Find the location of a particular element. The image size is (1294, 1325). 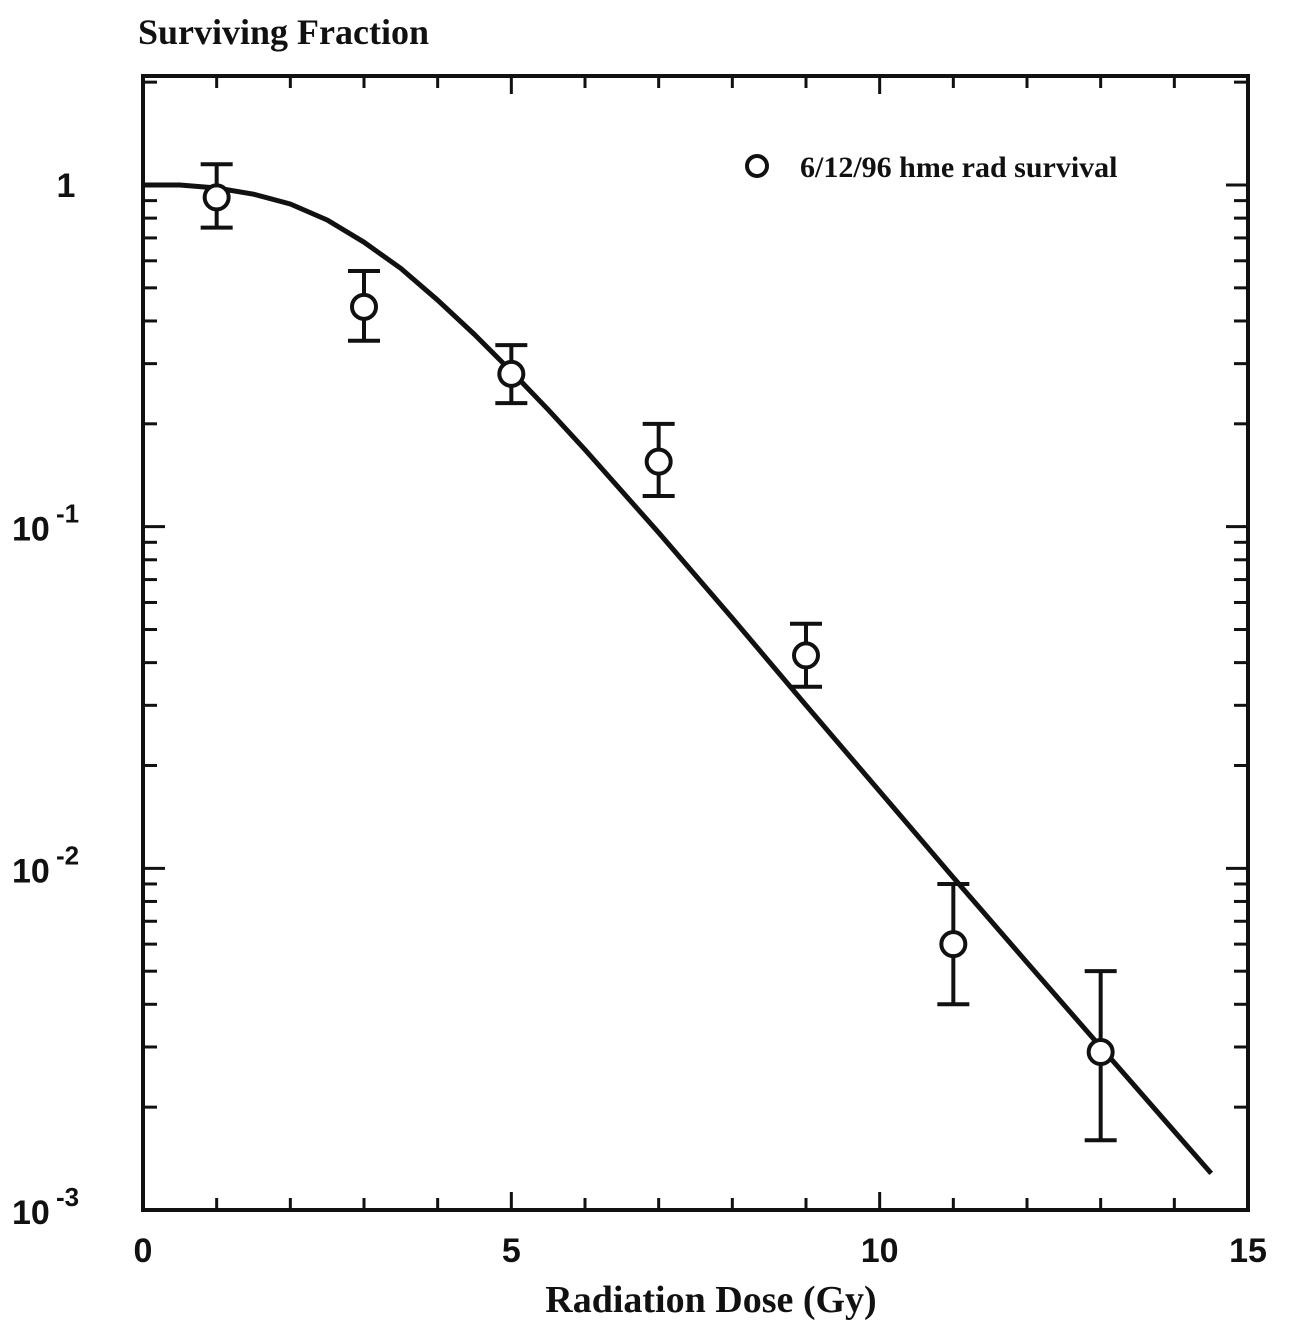

x-tick-label: 5 is located at coordinates (511, 1251).